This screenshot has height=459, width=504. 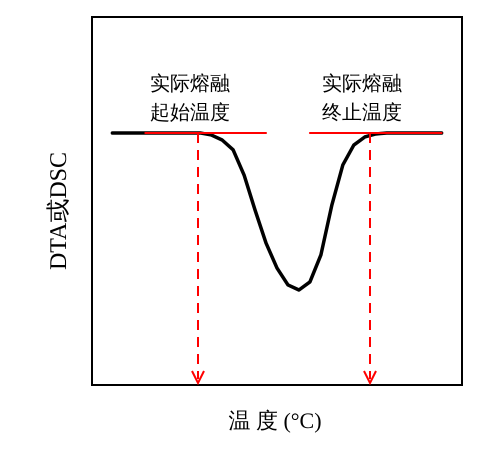 What do you see at coordinates (362, 98) in the screenshot?
I see `text: 实际熔融终止温度` at bounding box center [362, 98].